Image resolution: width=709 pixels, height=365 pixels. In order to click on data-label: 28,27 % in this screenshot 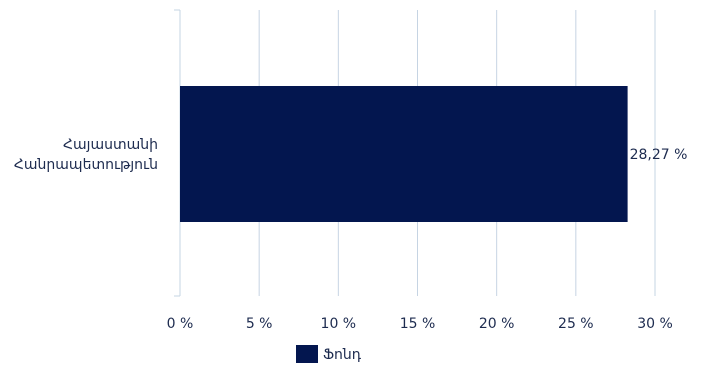, I will do `click(659, 155)`.